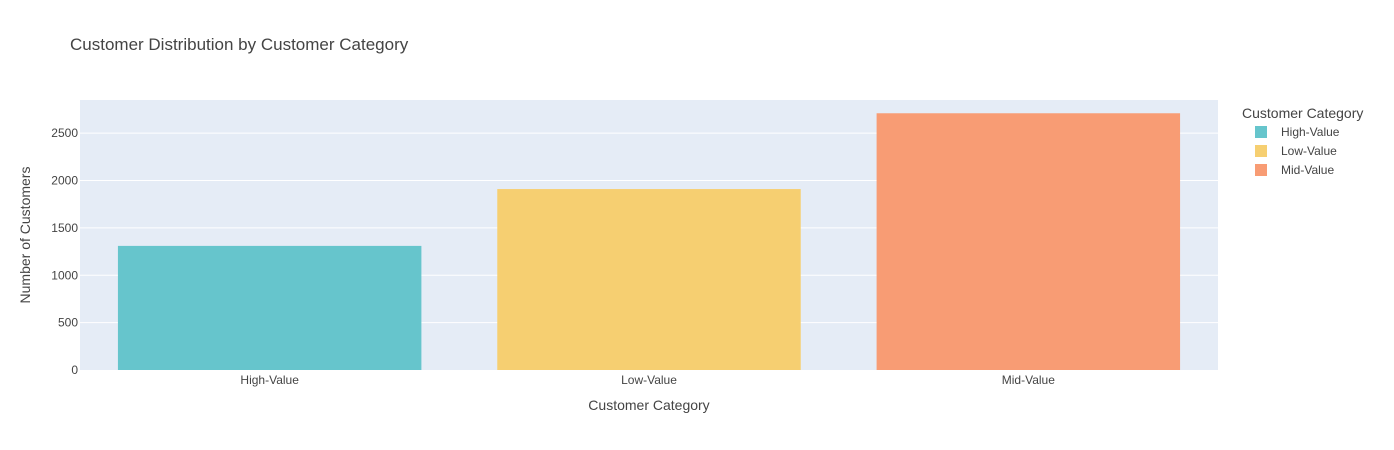  Describe the element at coordinates (1028, 242) in the screenshot. I see `bar-mid-value` at that location.